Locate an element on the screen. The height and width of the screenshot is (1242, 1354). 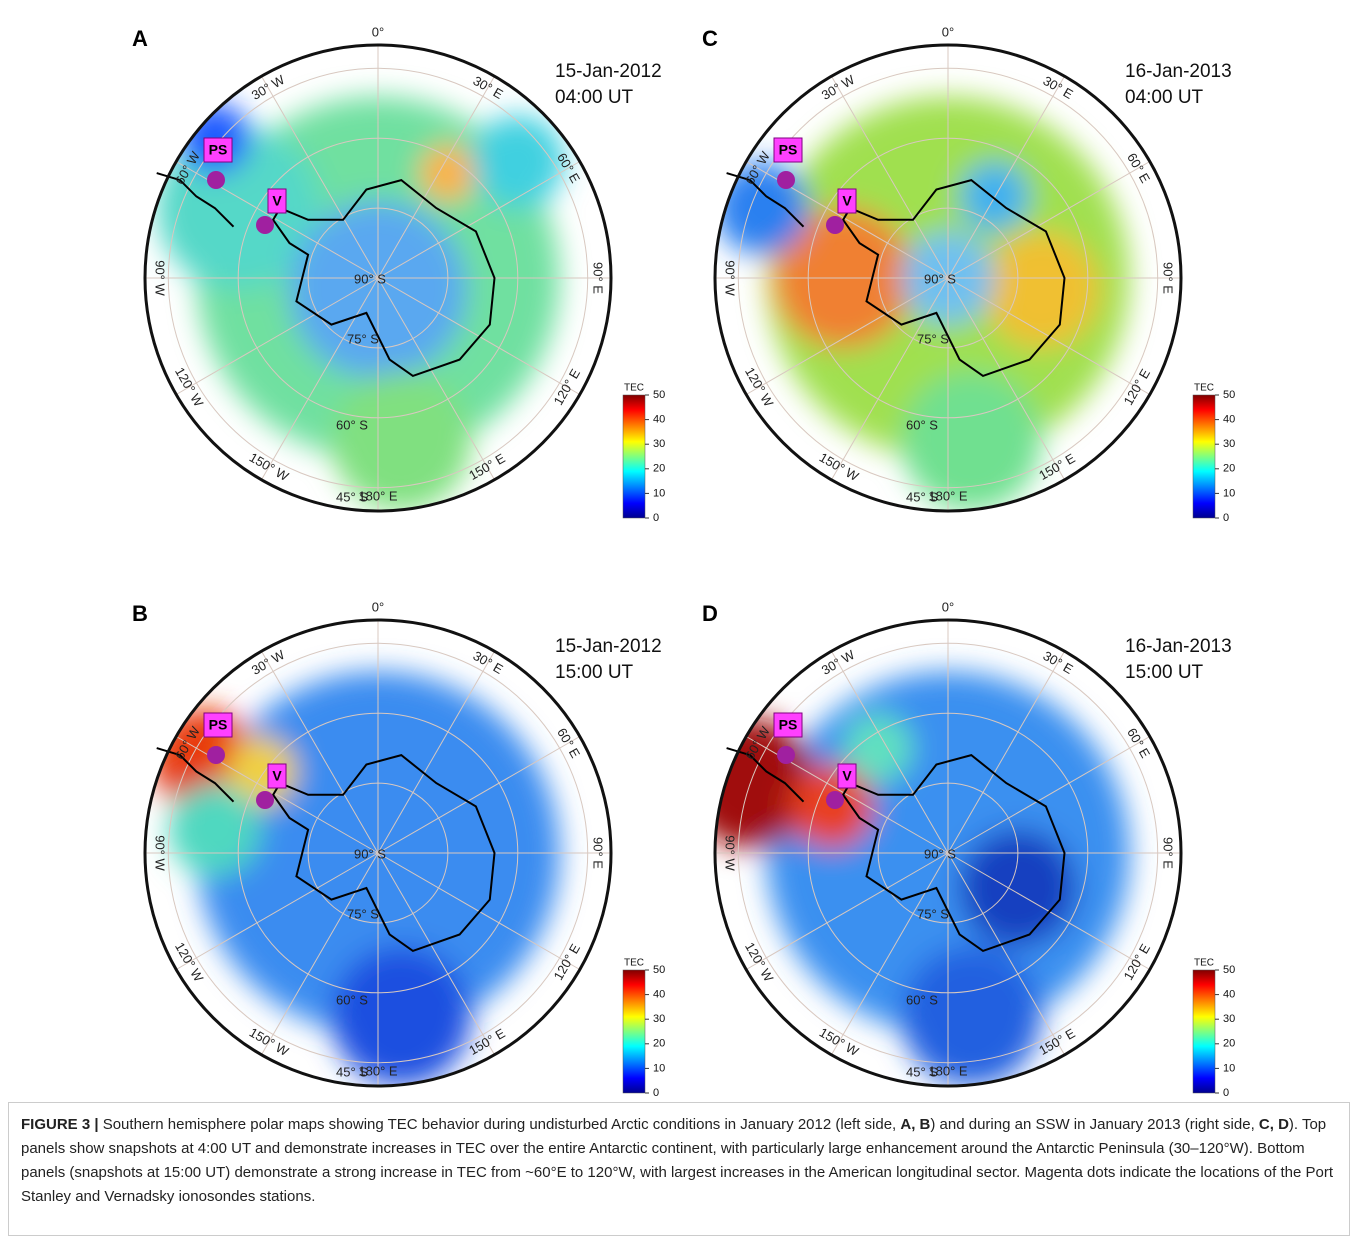
south-america-outline is located at coordinates (765, 200).